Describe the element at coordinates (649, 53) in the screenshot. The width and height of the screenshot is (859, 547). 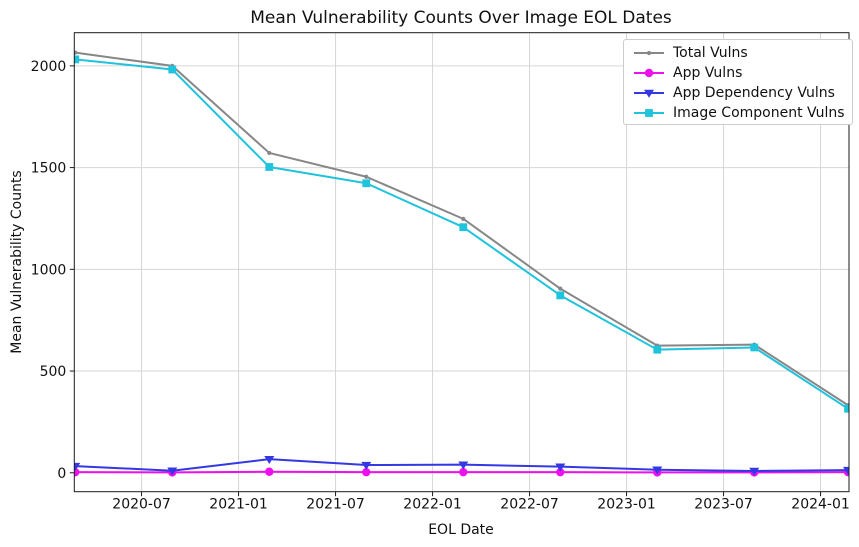
I see `legend-marker-circle-small-icon` at that location.